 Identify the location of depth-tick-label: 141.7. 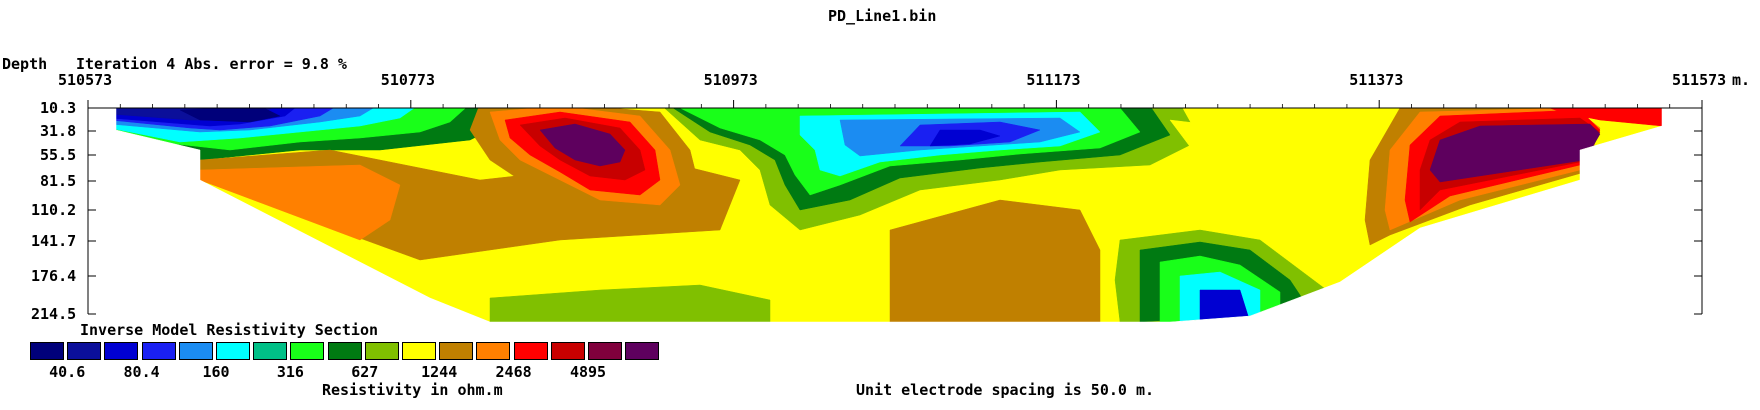
(54, 241).